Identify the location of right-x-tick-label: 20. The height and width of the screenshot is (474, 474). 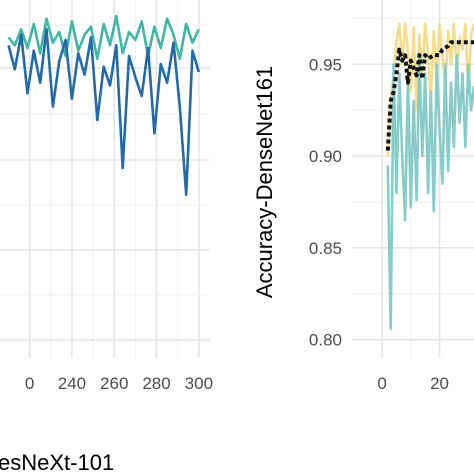
(439, 383).